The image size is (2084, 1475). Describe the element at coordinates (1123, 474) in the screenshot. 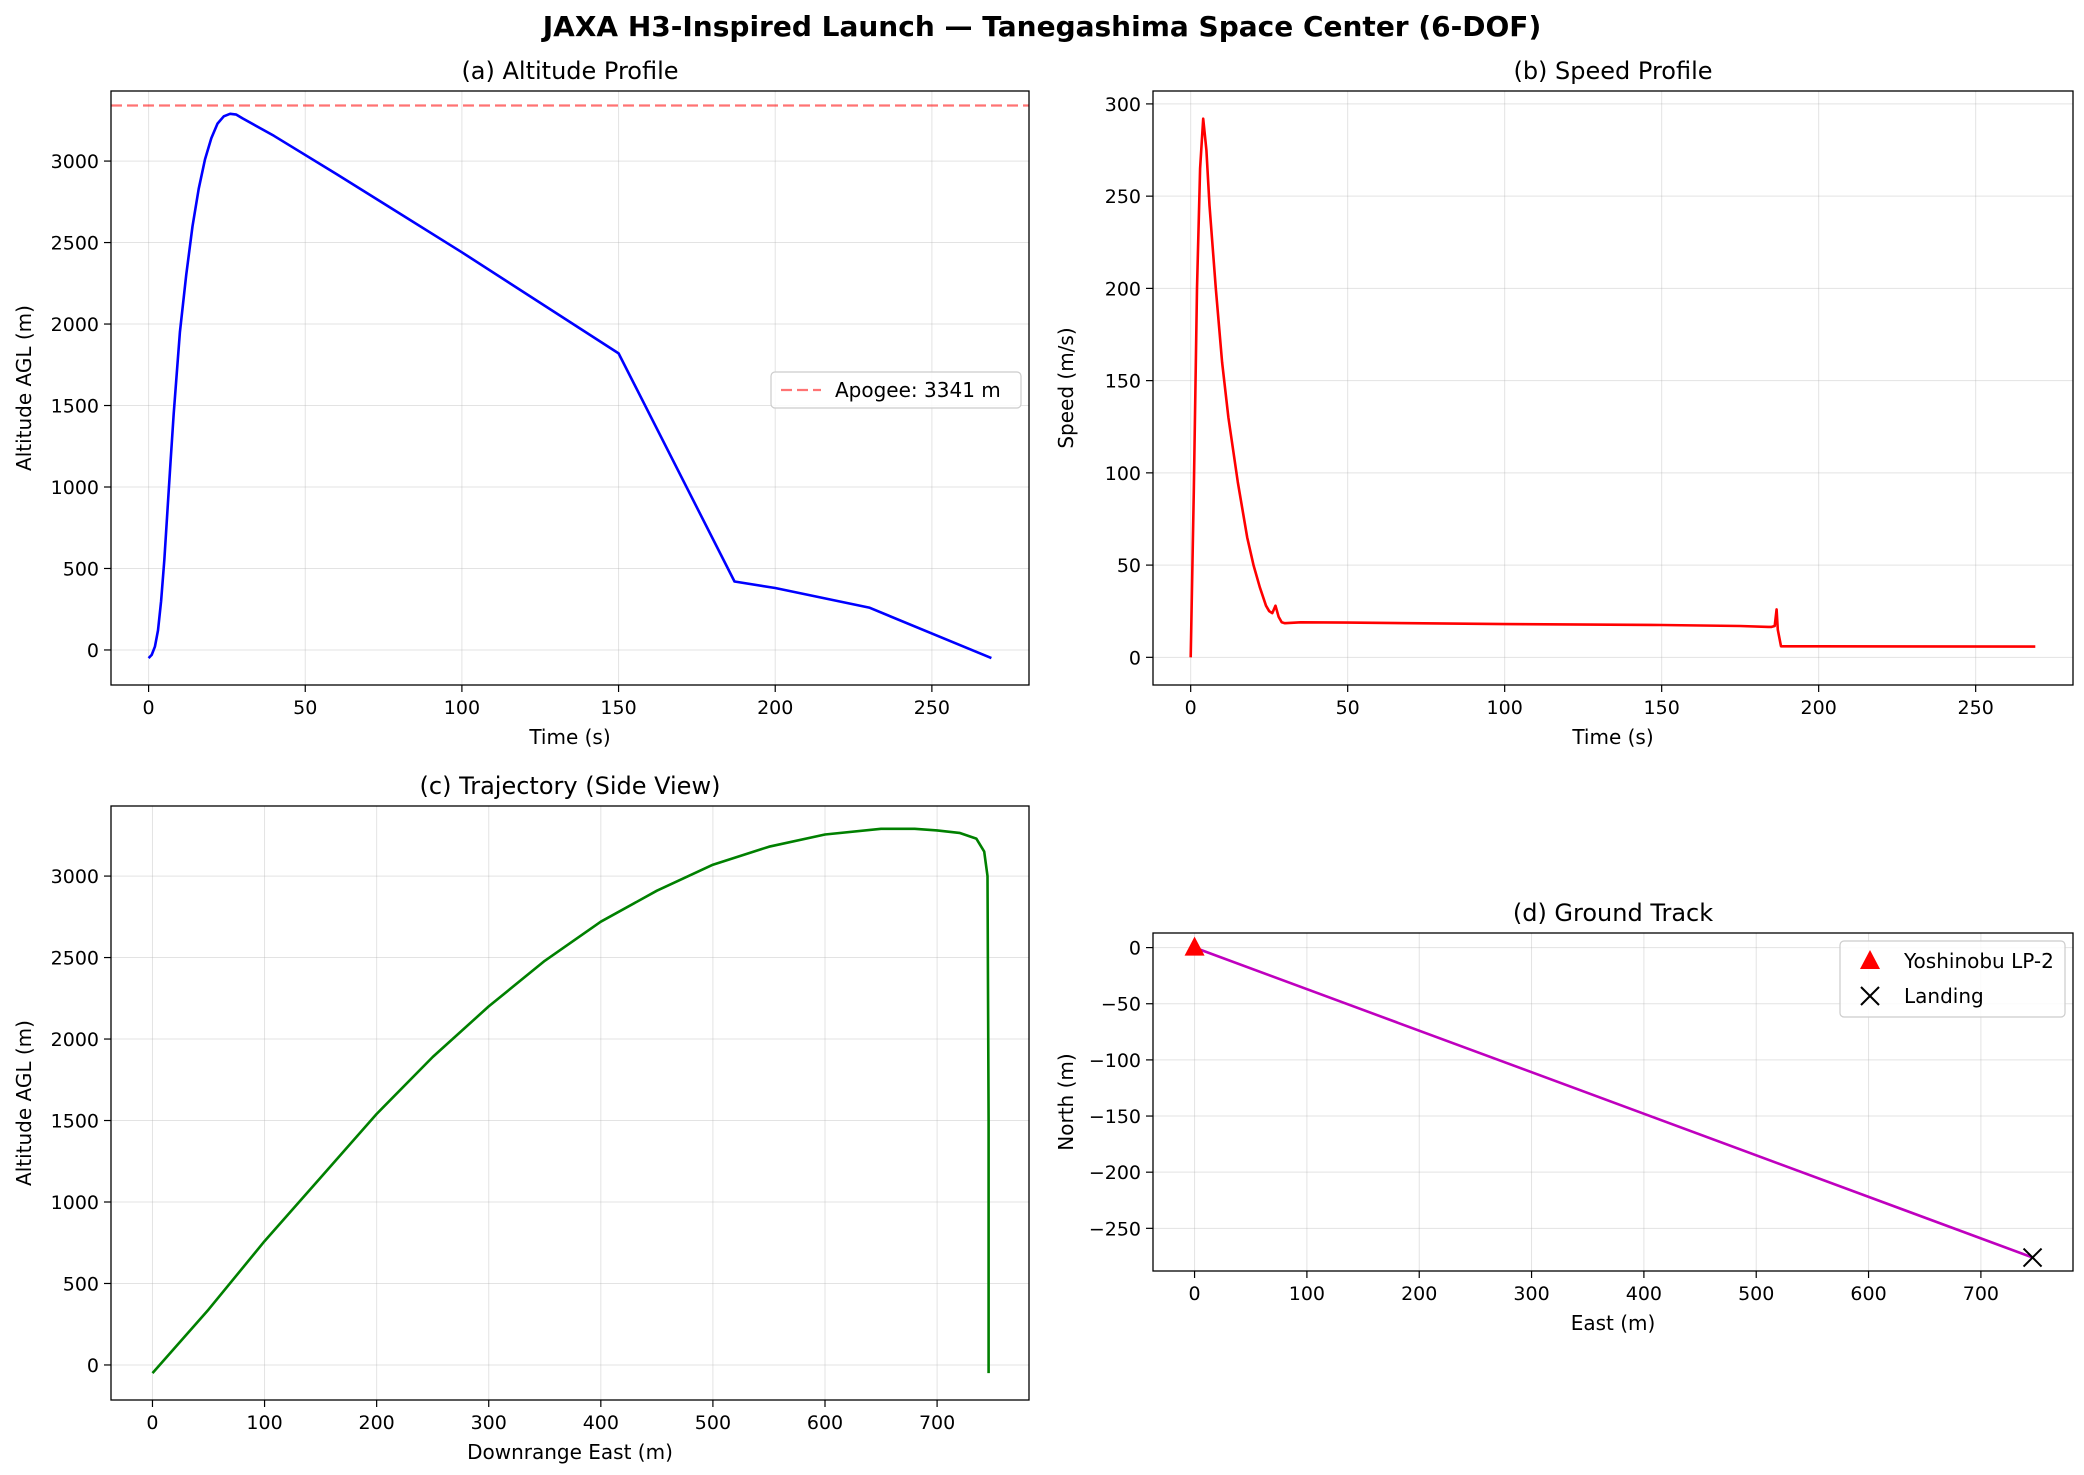

I see `y-tick-label: 100` at that location.